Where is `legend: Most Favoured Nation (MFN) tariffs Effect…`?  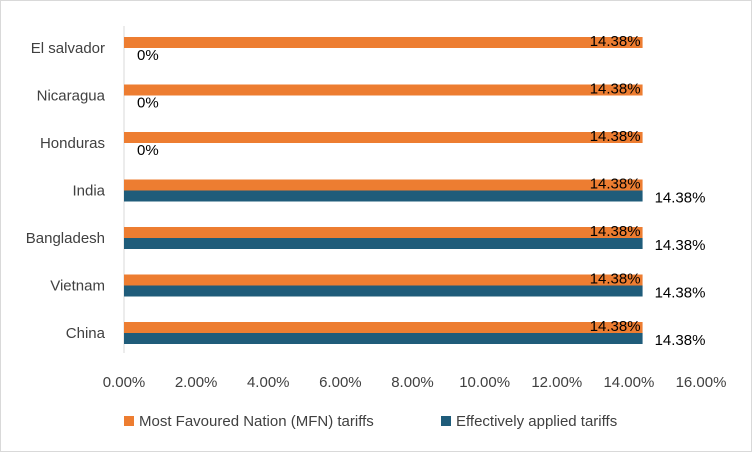 legend: Most Favoured Nation (MFN) tariffs Effect… is located at coordinates (370, 421).